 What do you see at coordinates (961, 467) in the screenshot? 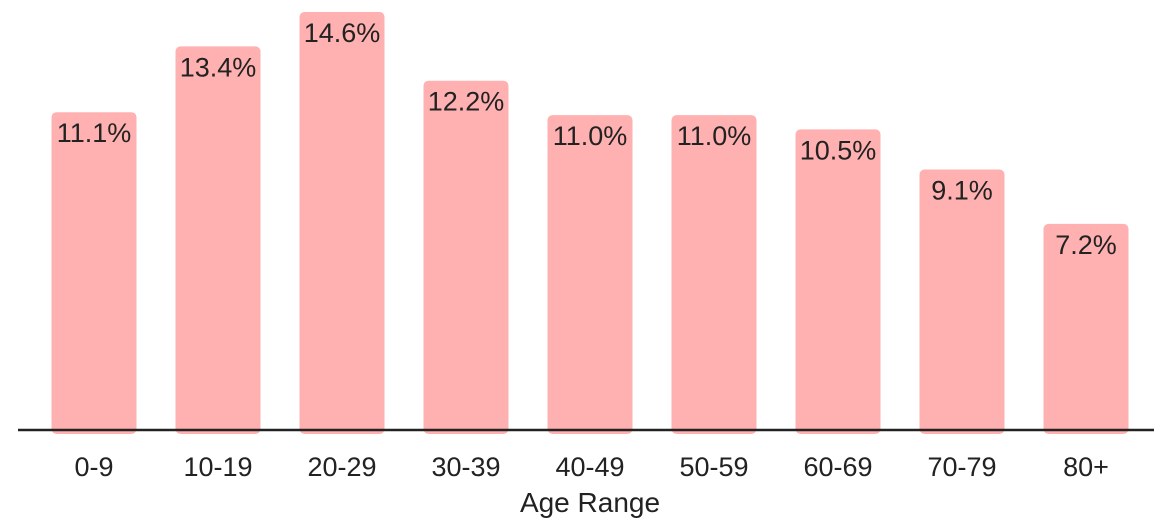
I see `x-tick-label-70-79: 70-79` at bounding box center [961, 467].